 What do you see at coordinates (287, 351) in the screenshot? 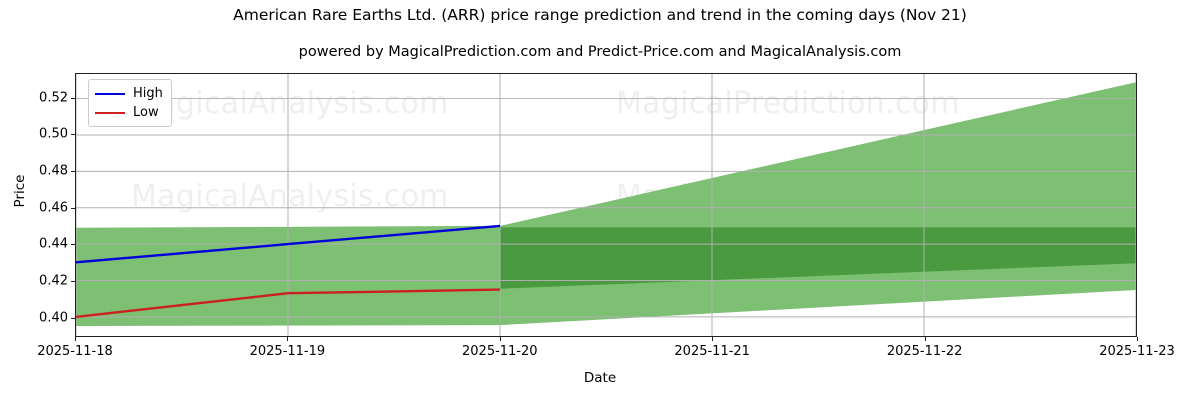
I see `x-tick-label: 2025-11-19` at bounding box center [287, 351].